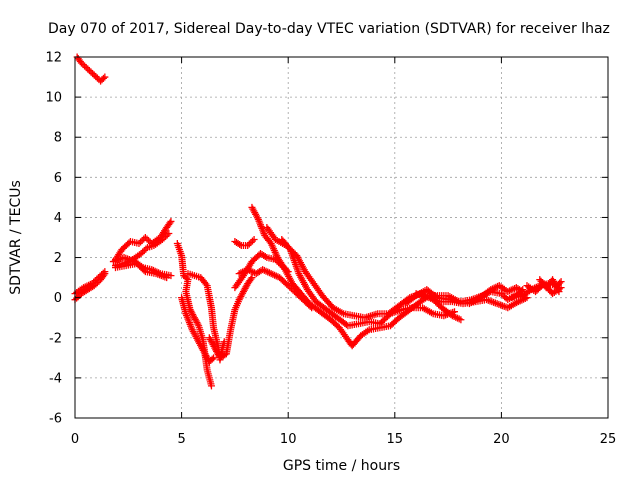  What do you see at coordinates (288, 439) in the screenshot?
I see `x-tick-label: 10` at bounding box center [288, 439].